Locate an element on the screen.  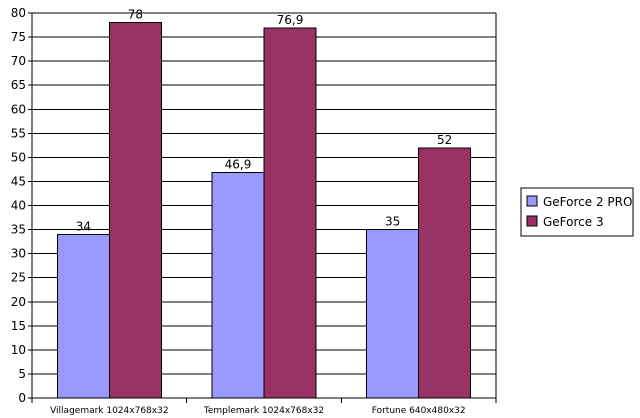
data-label: 35 is located at coordinates (392, 222).